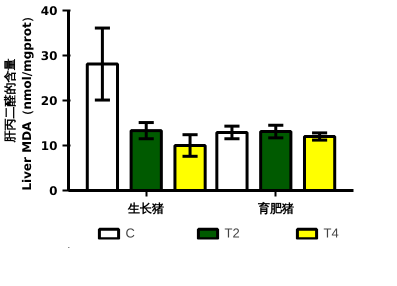 The image size is (397, 286). I want to click on y-tick-label: 30, so click(49, 56).